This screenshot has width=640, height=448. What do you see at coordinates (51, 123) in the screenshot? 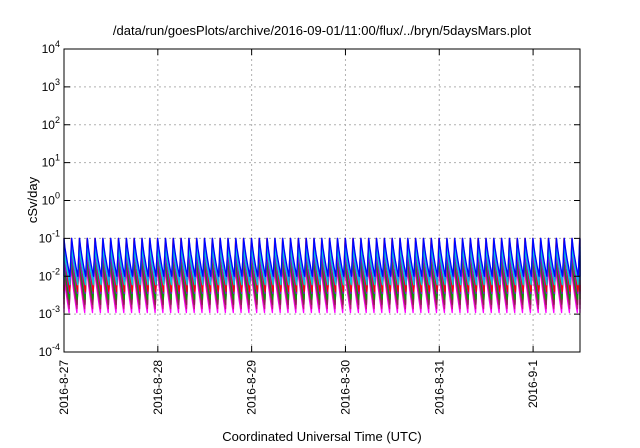
I see `y-tick-label: 10²` at bounding box center [51, 123].